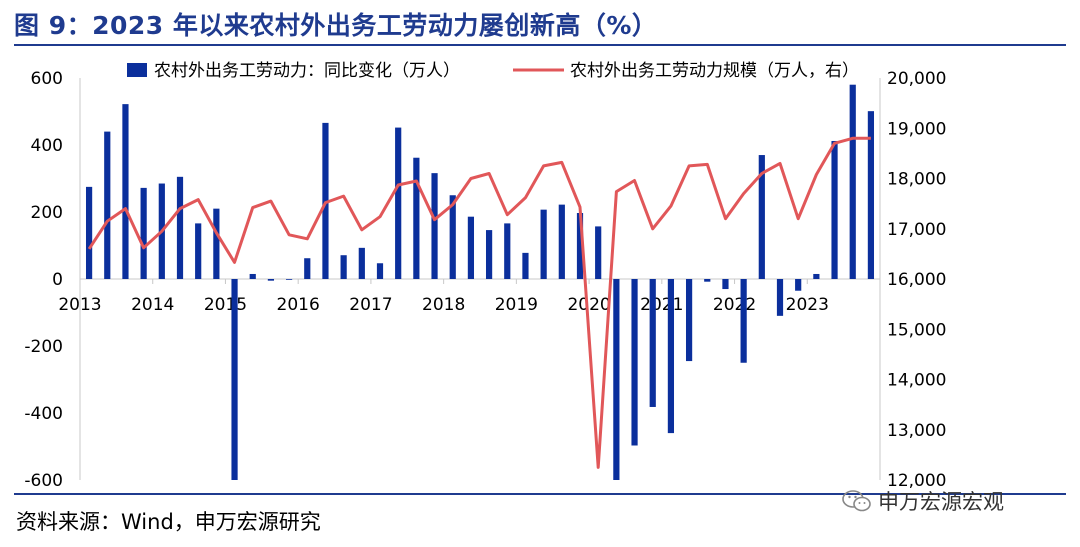 The width and height of the screenshot is (1080, 547). Describe the element at coordinates (152, 305) in the screenshot. I see `x-tick-label: 2014` at that location.